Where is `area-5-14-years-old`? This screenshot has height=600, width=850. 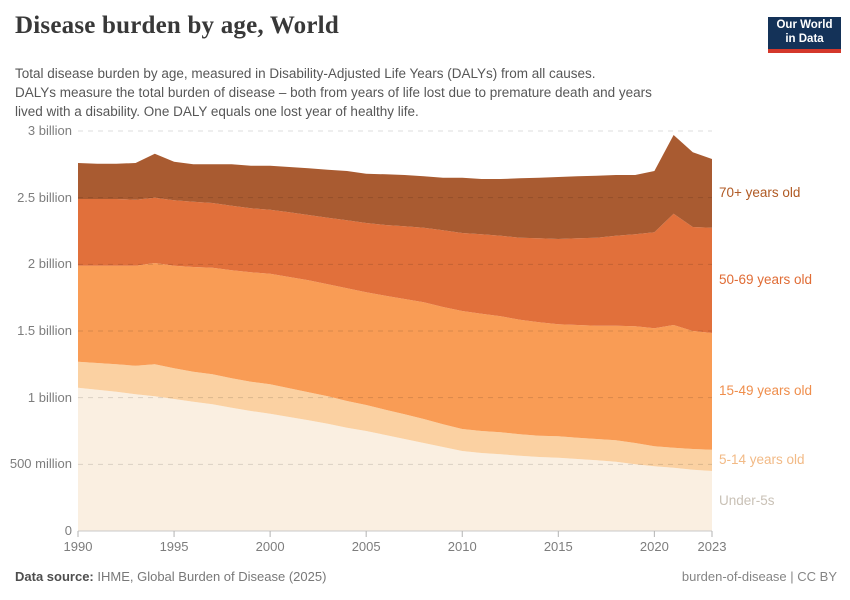 area-5-14-years-old is located at coordinates (395, 416).